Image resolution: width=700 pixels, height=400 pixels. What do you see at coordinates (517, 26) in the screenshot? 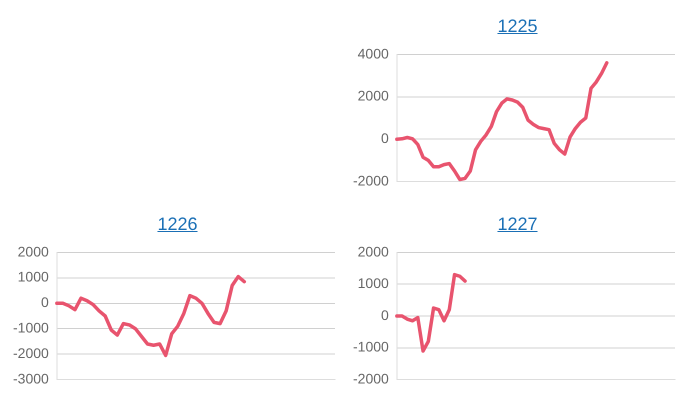
I see `chart-title: 1225` at bounding box center [517, 26].